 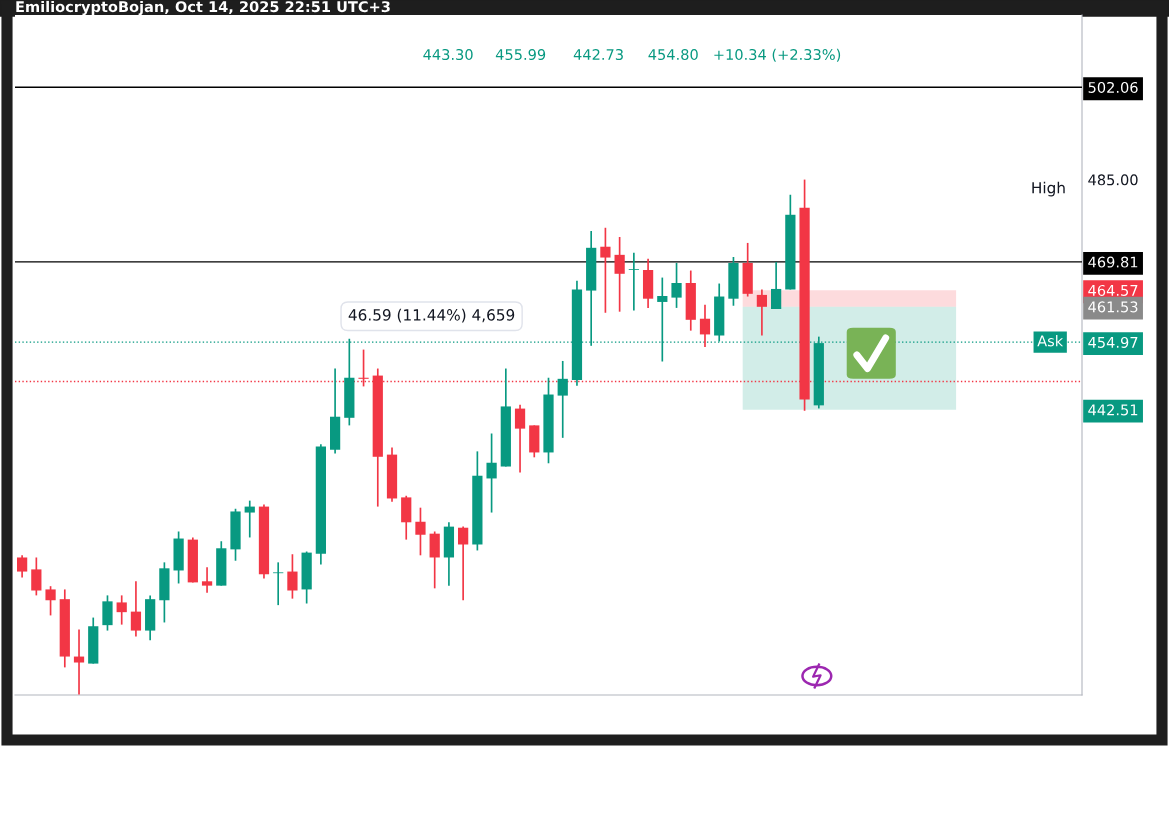 What do you see at coordinates (1113, 290) in the screenshot?
I see `y-tick-label: 464.57` at bounding box center [1113, 290].